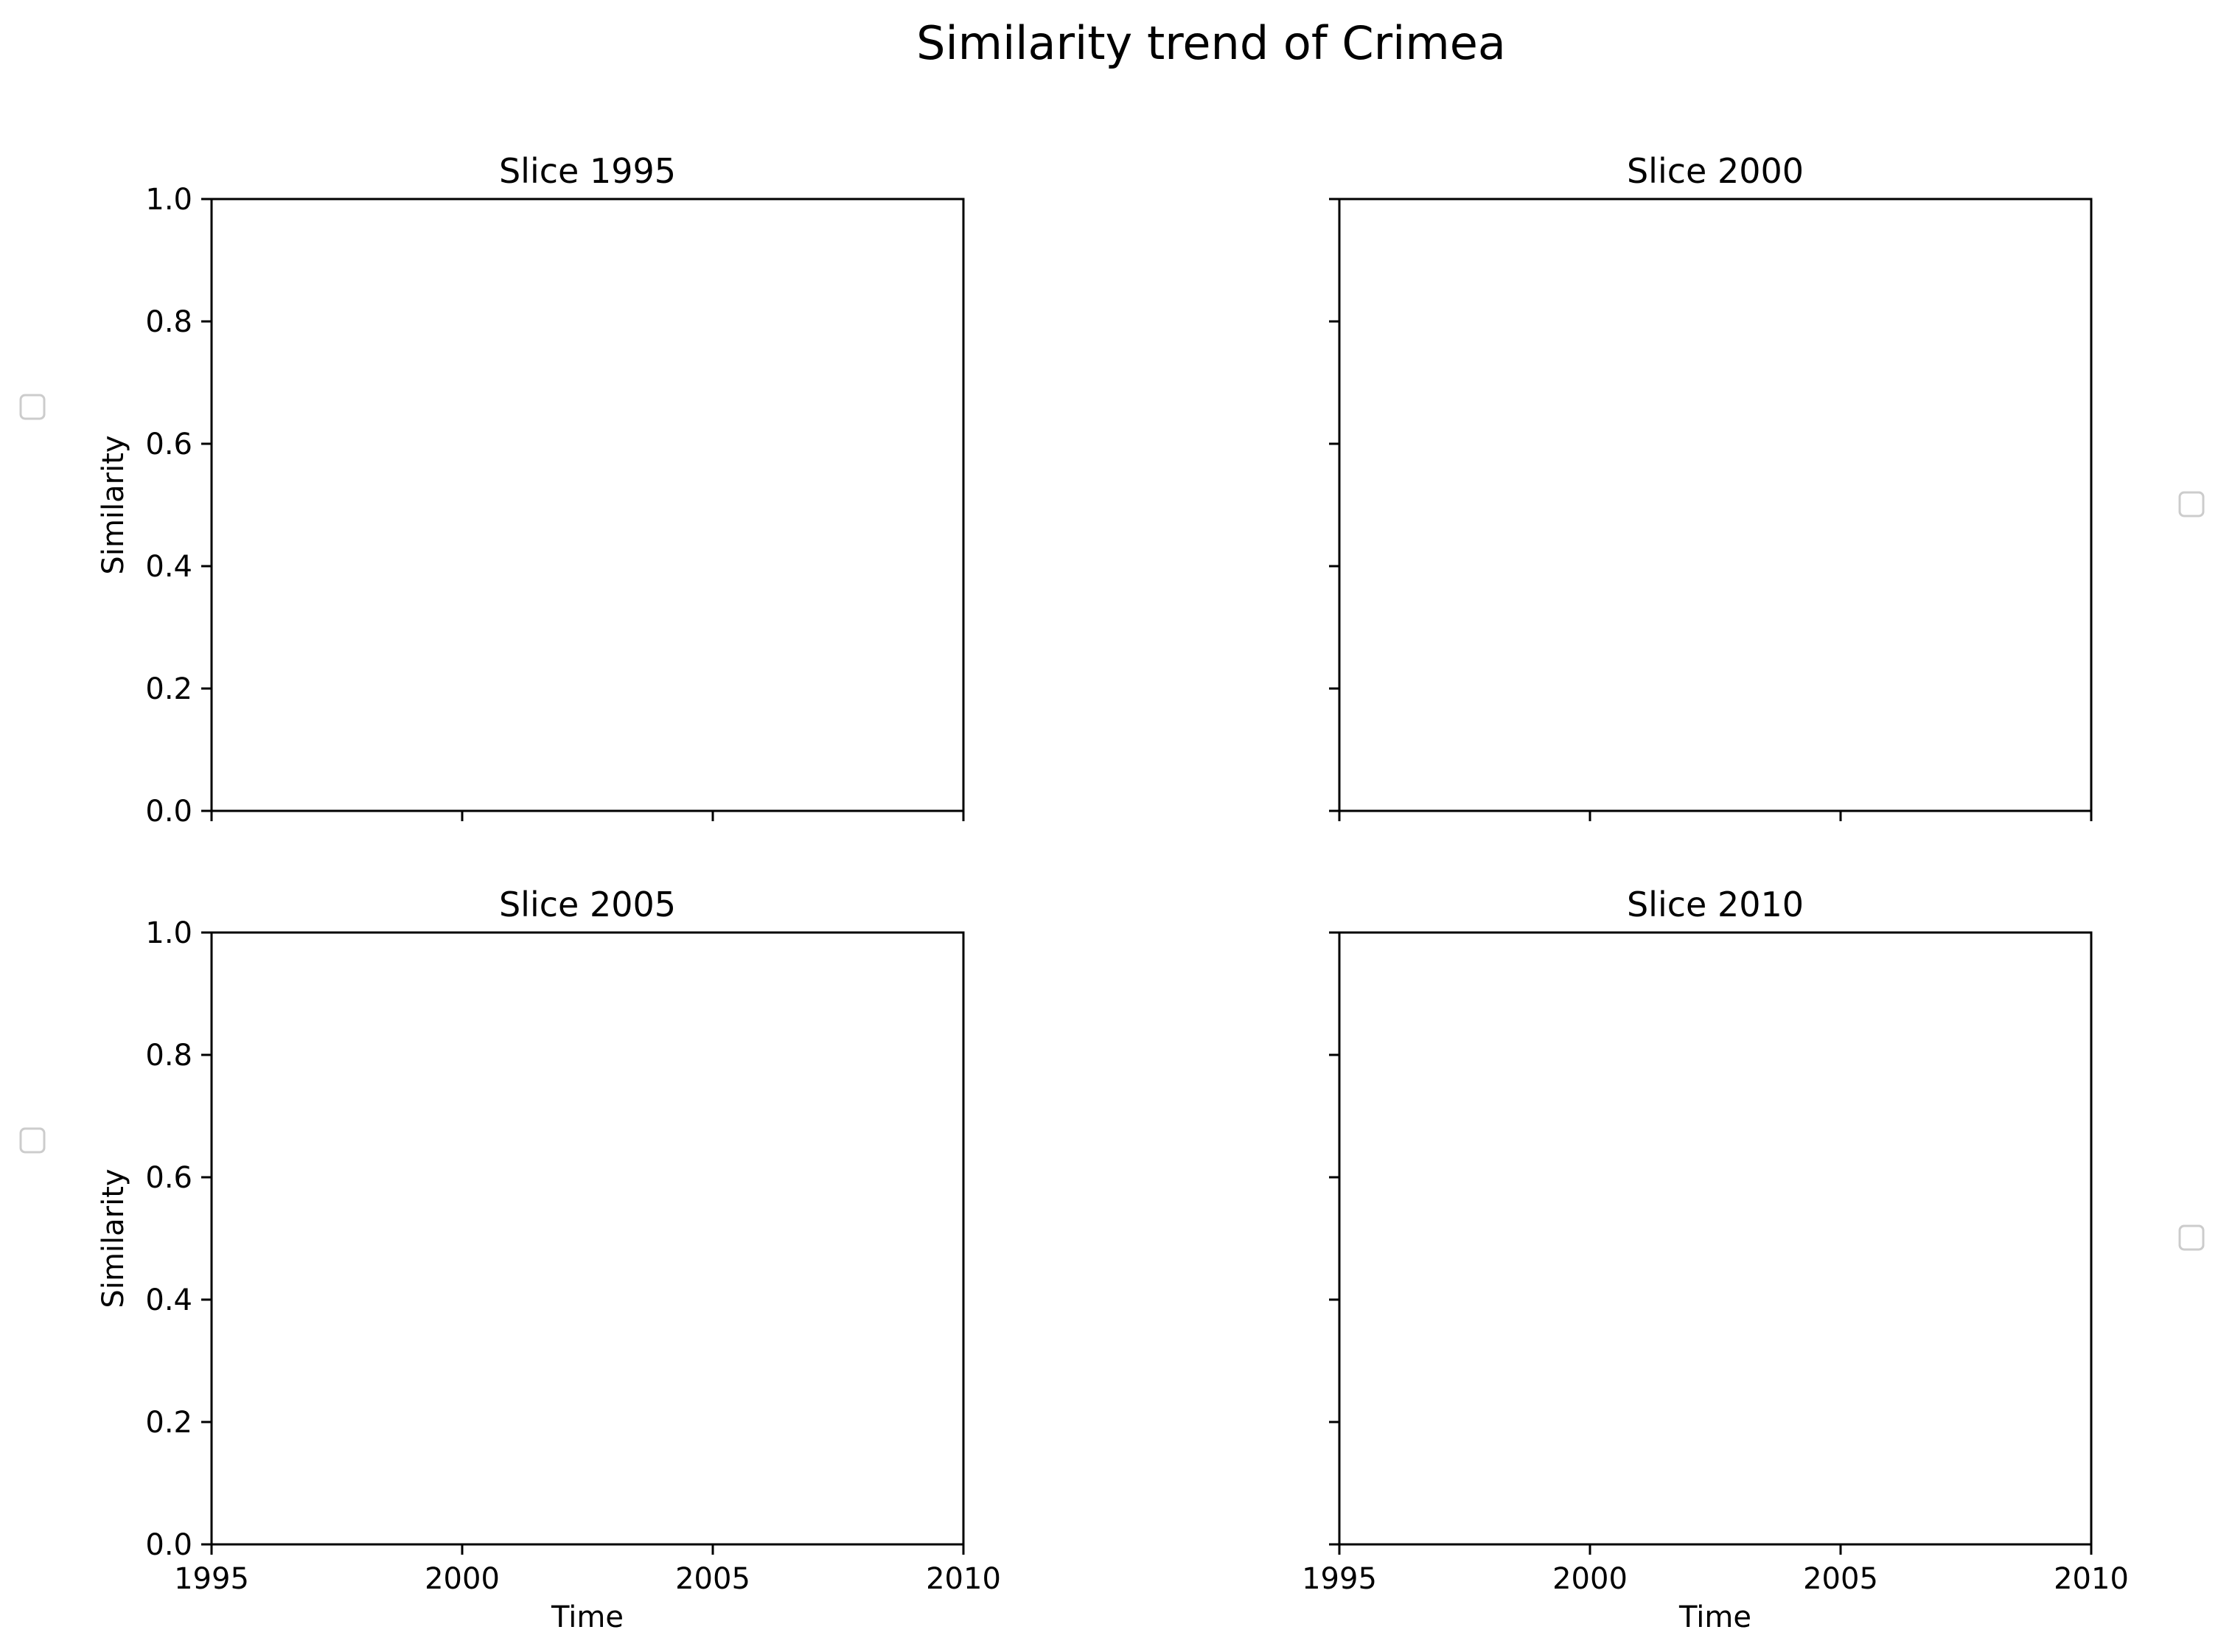  What do you see at coordinates (1211, 43) in the screenshot?
I see `chart-title: Similarity trend of Crimea` at bounding box center [1211, 43].